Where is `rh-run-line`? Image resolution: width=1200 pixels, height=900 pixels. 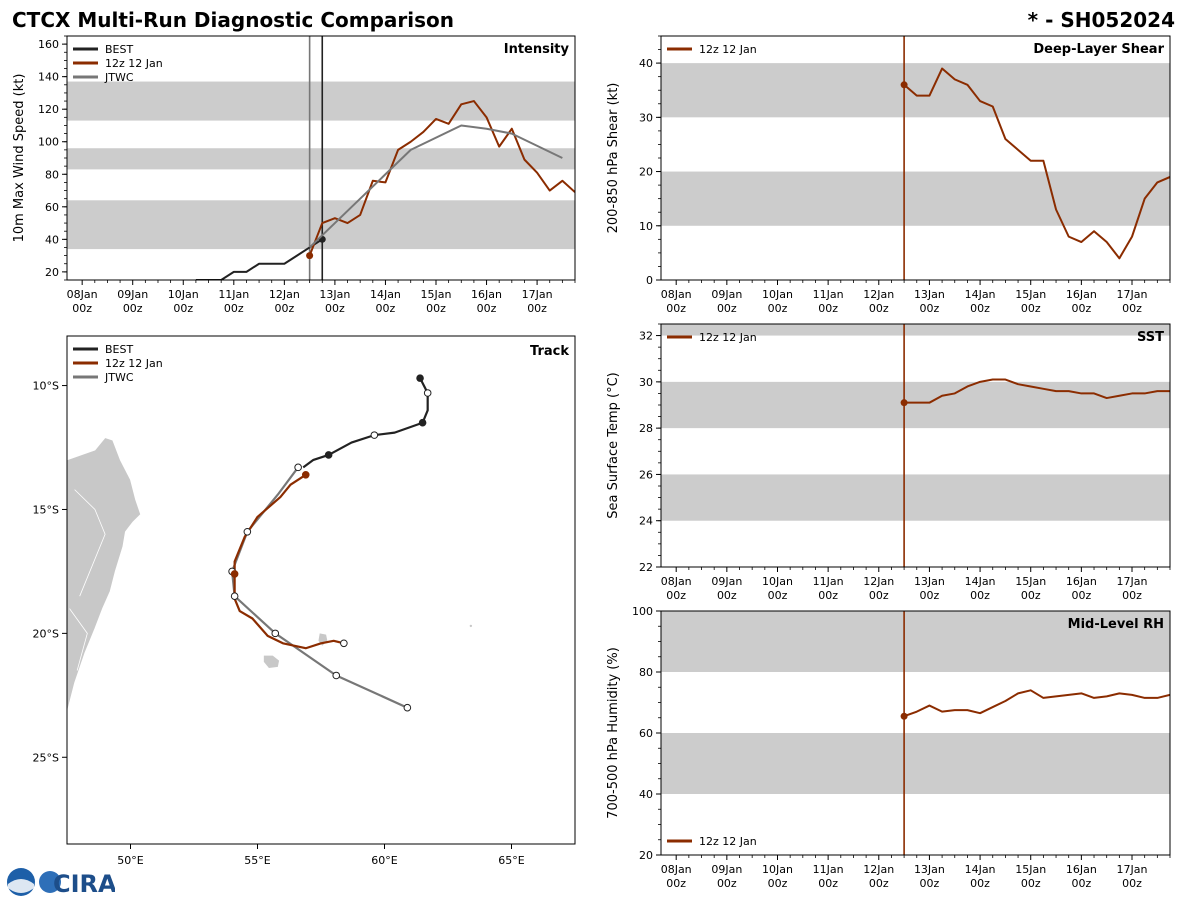
rh-run-line is located at coordinates (1036, 703).